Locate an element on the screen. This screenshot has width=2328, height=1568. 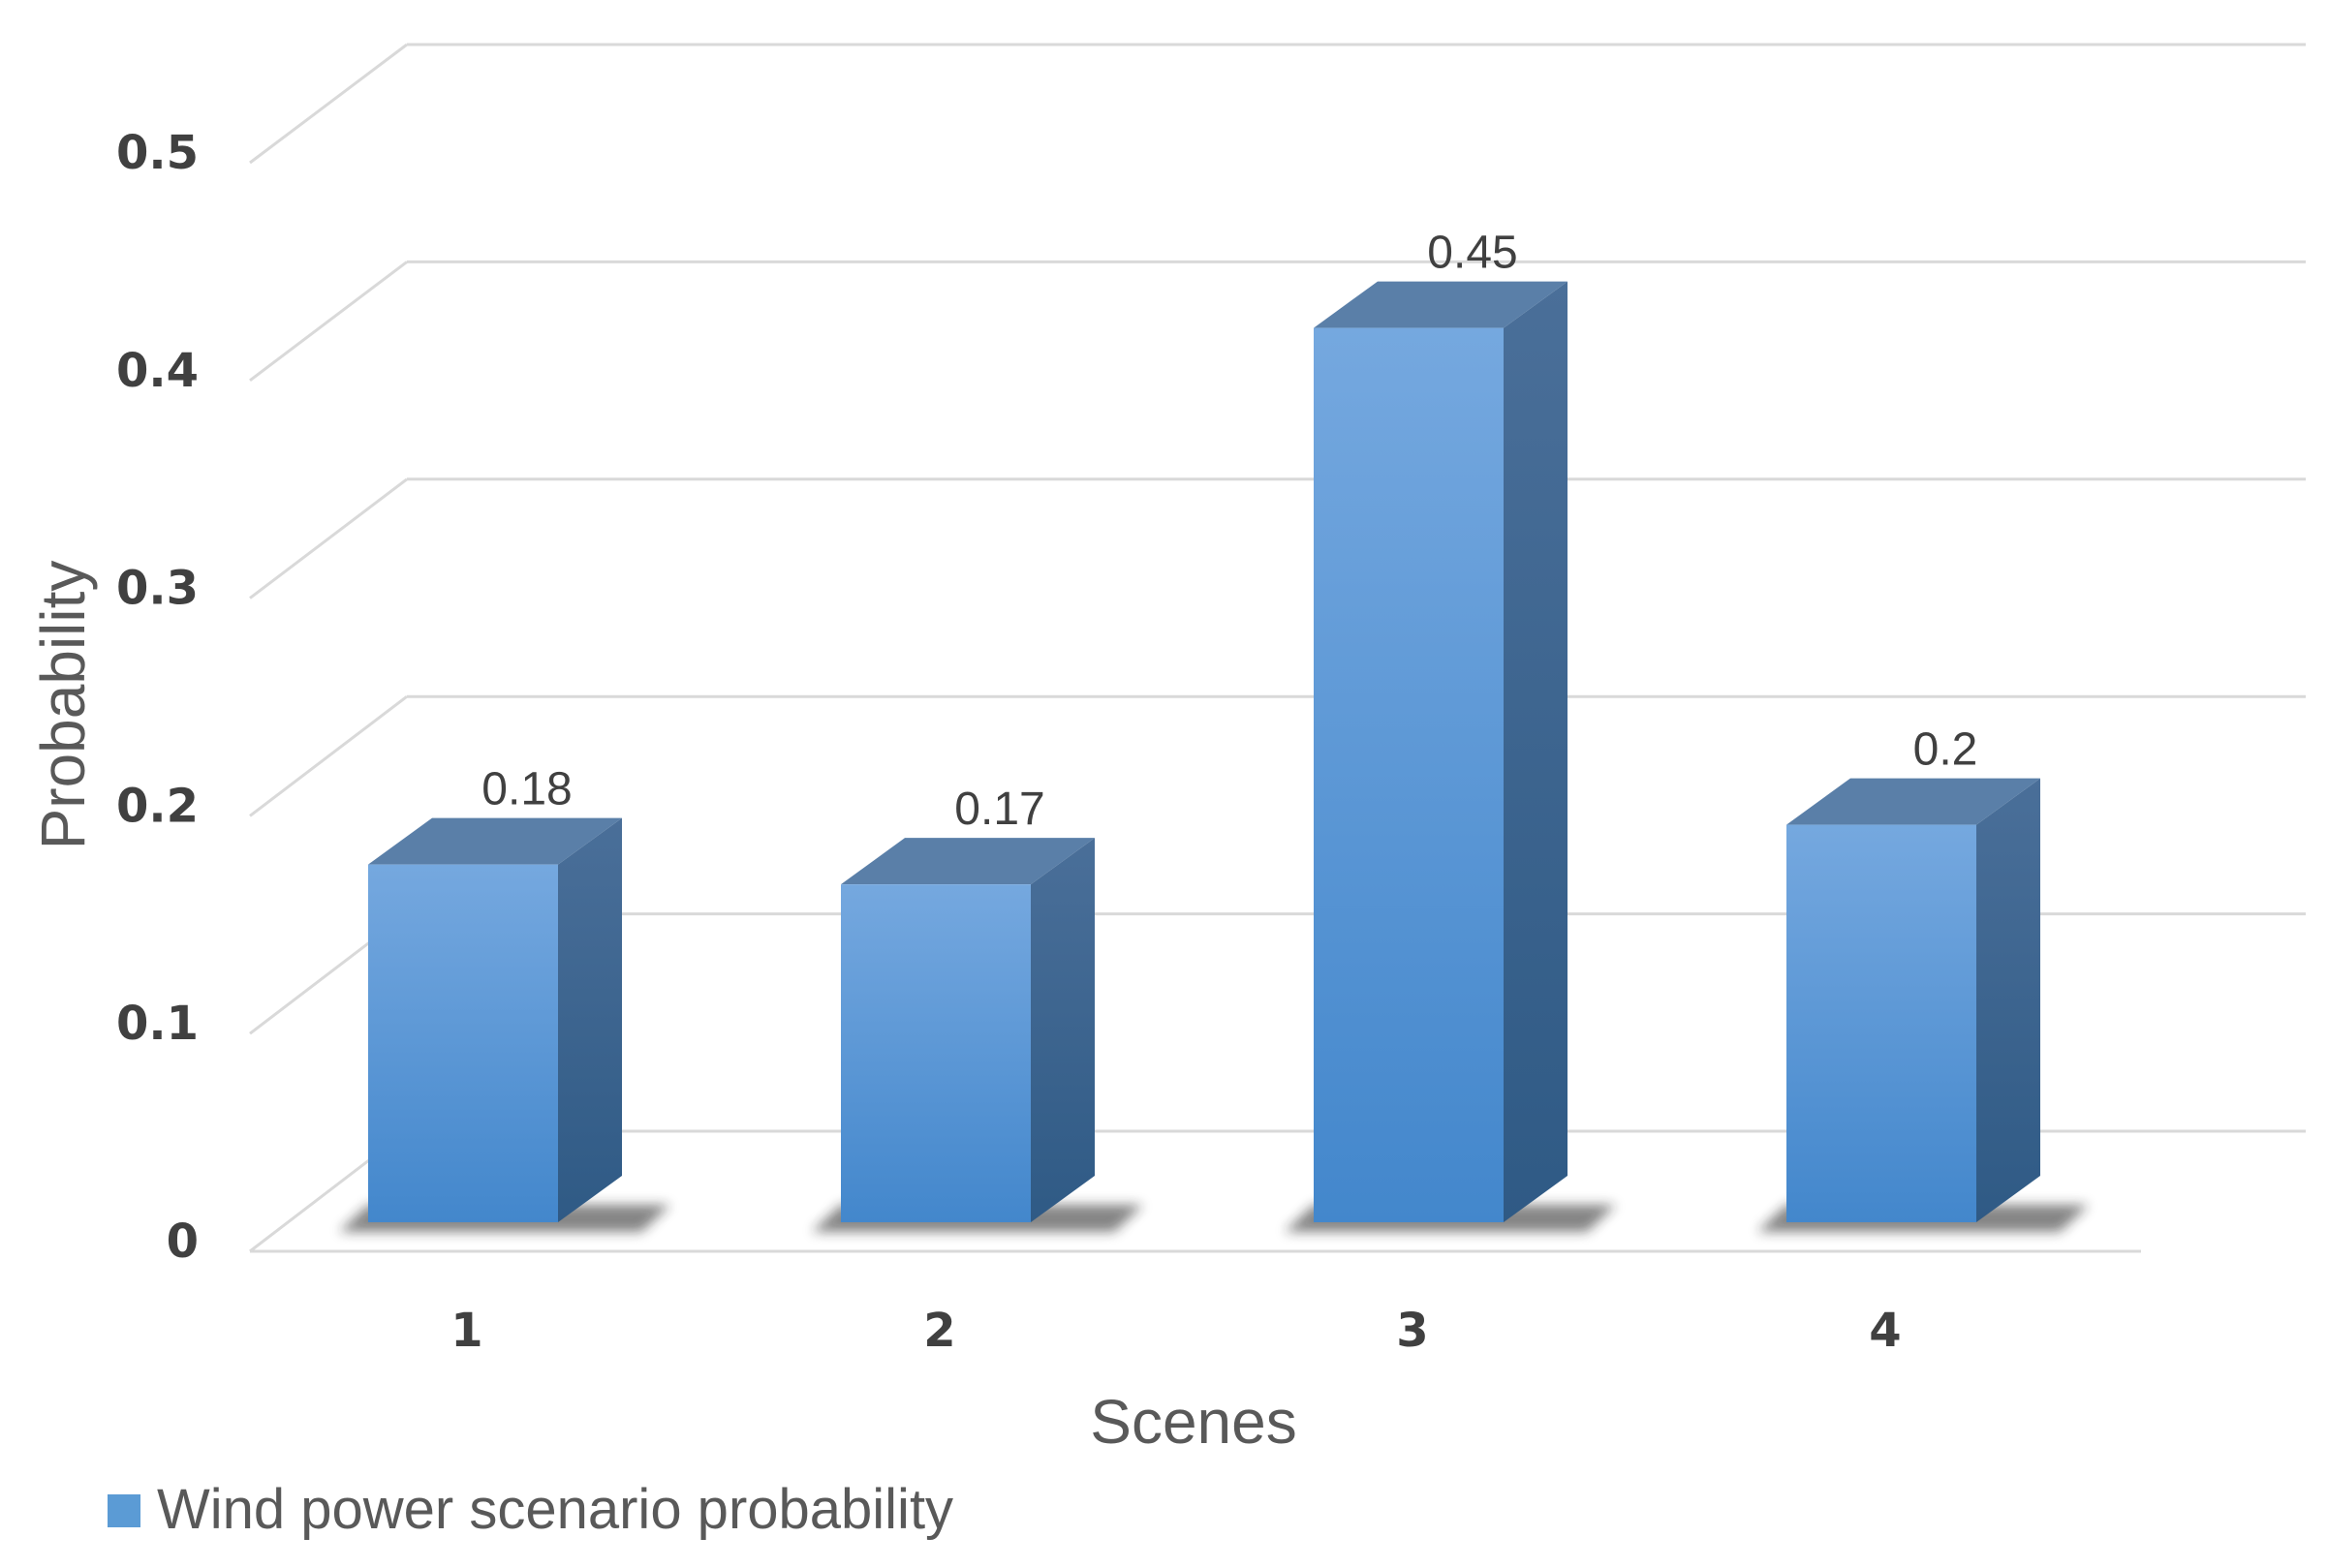
data-label: 0.45 is located at coordinates (1472, 253).